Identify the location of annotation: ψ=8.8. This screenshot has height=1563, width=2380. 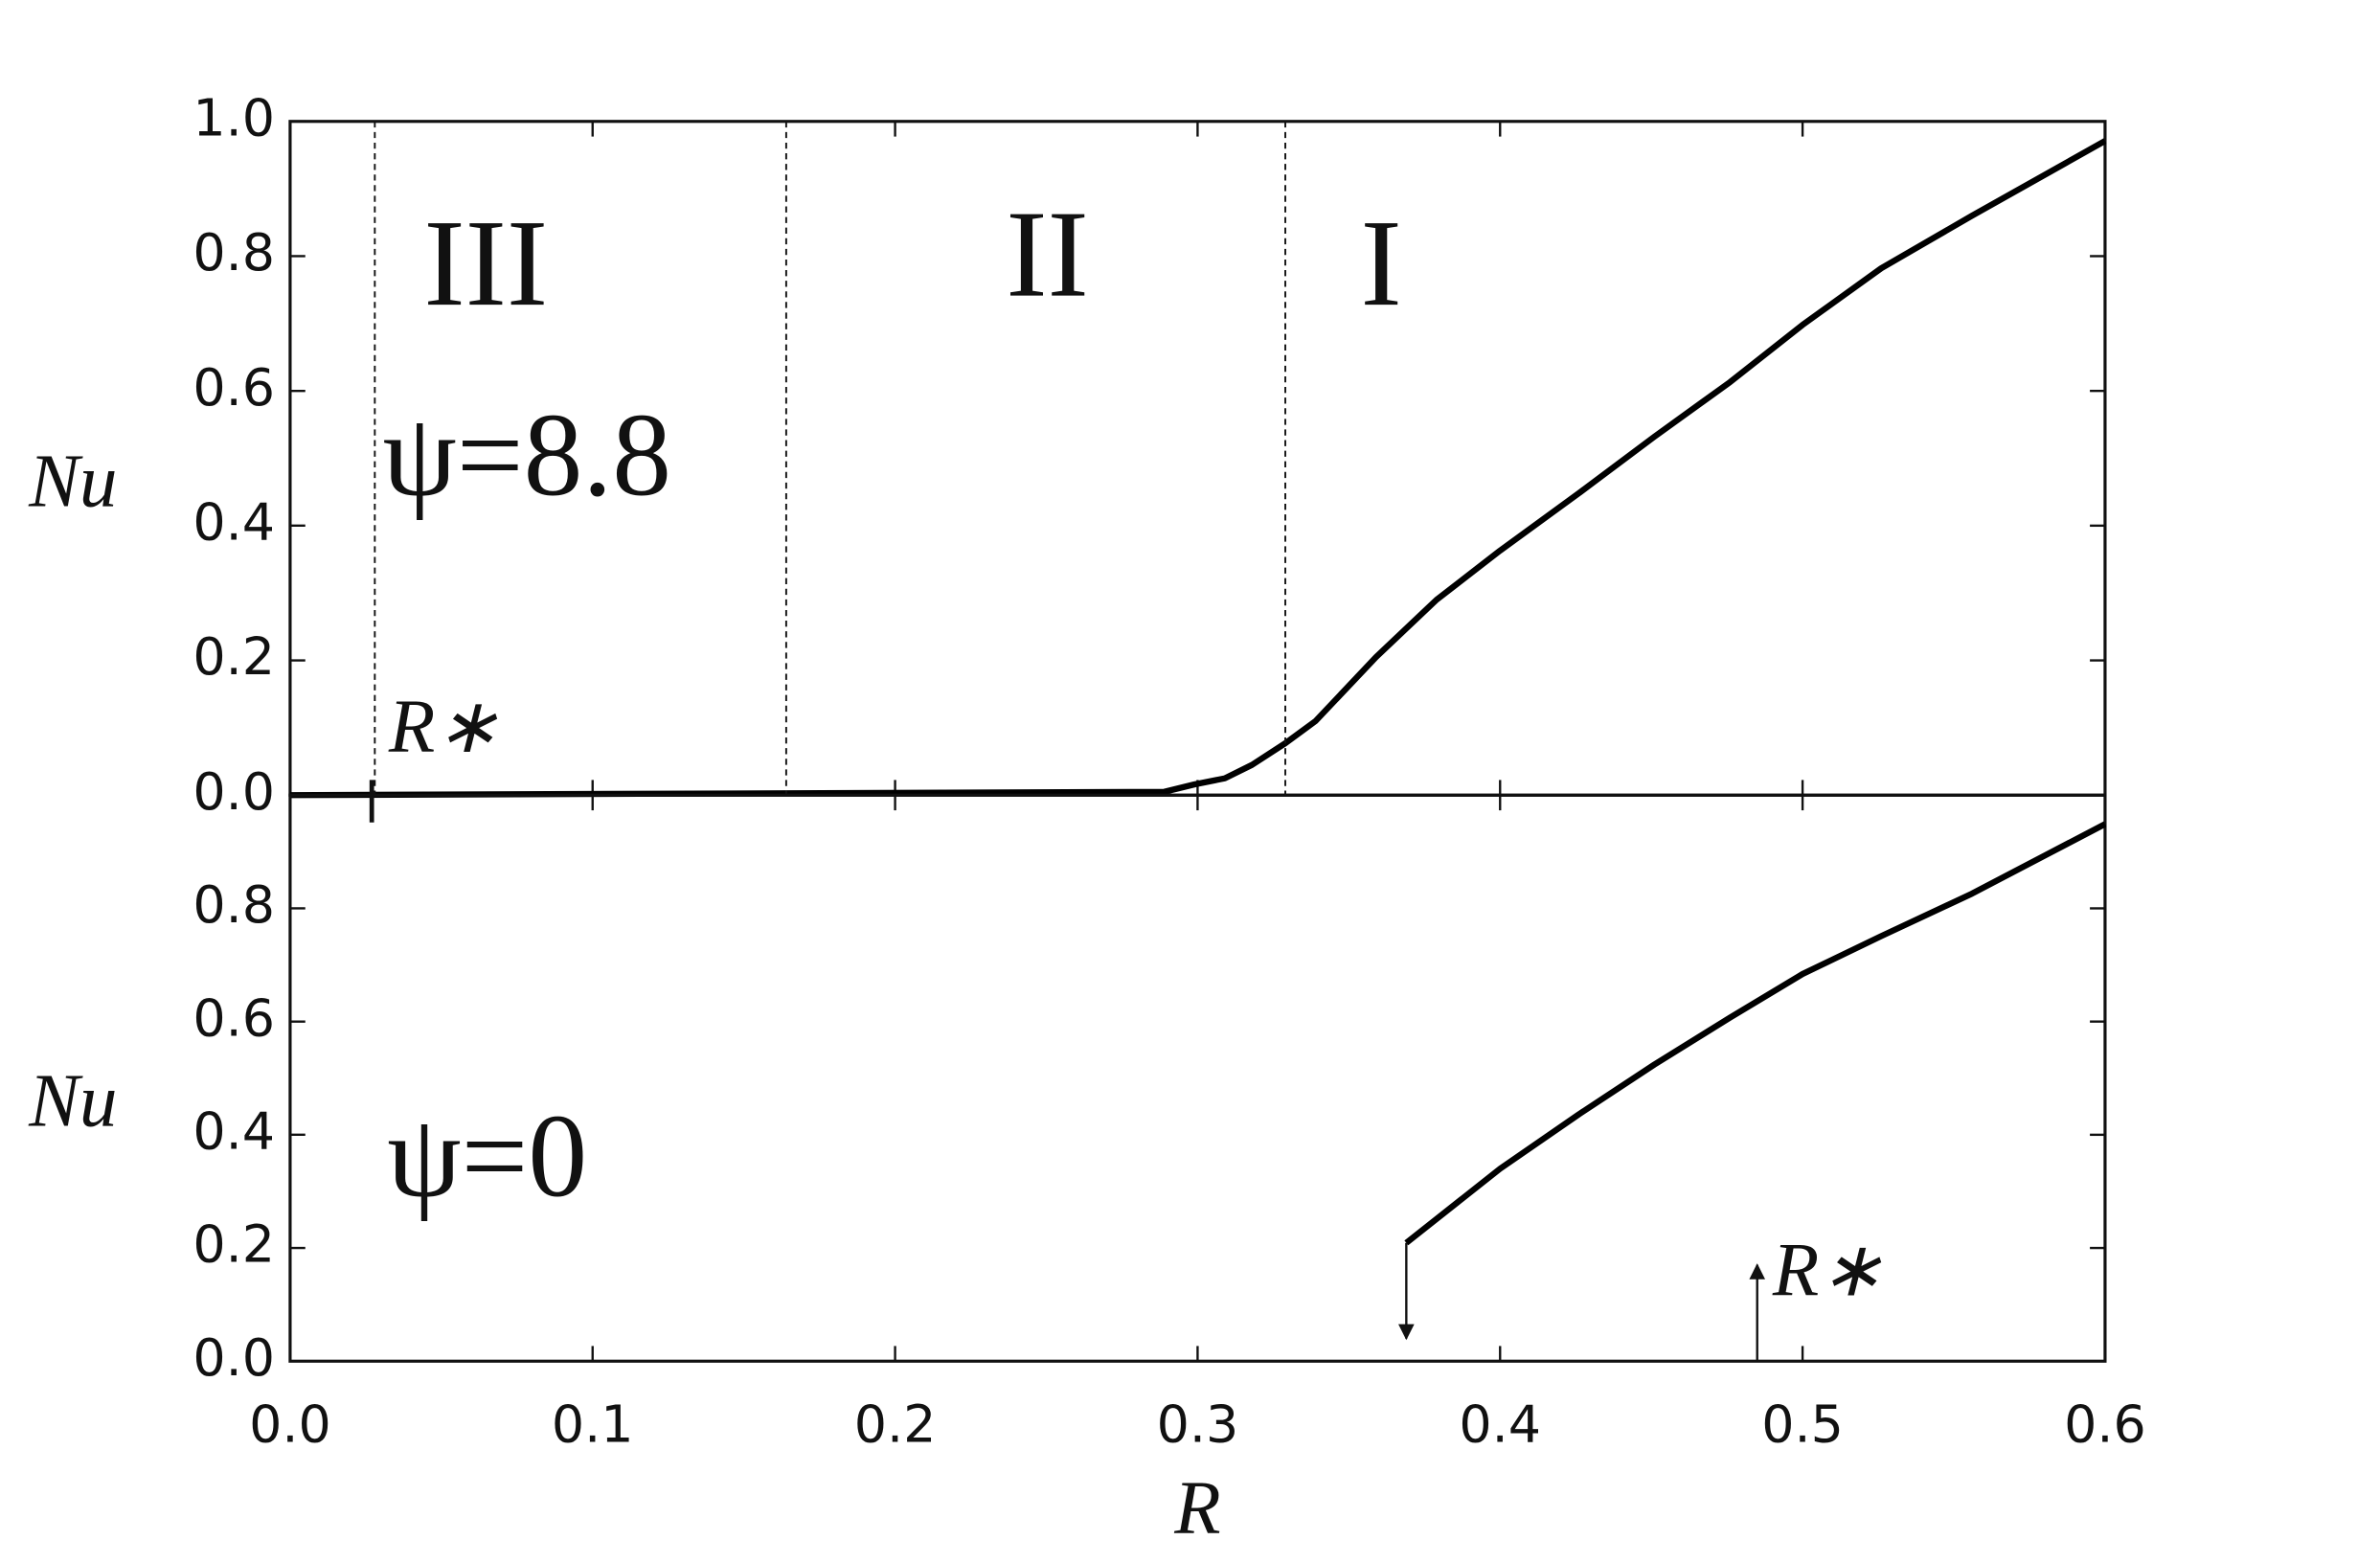
(527, 454).